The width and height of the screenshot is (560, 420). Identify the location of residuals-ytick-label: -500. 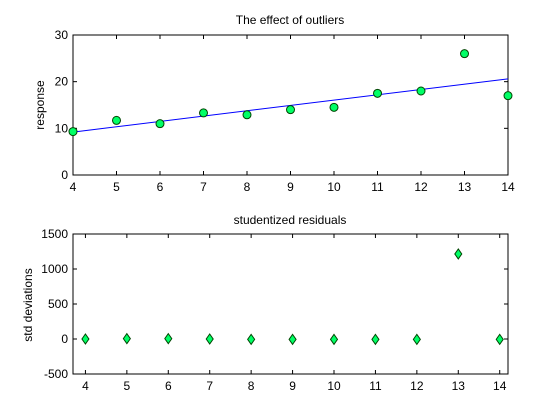
(56, 374).